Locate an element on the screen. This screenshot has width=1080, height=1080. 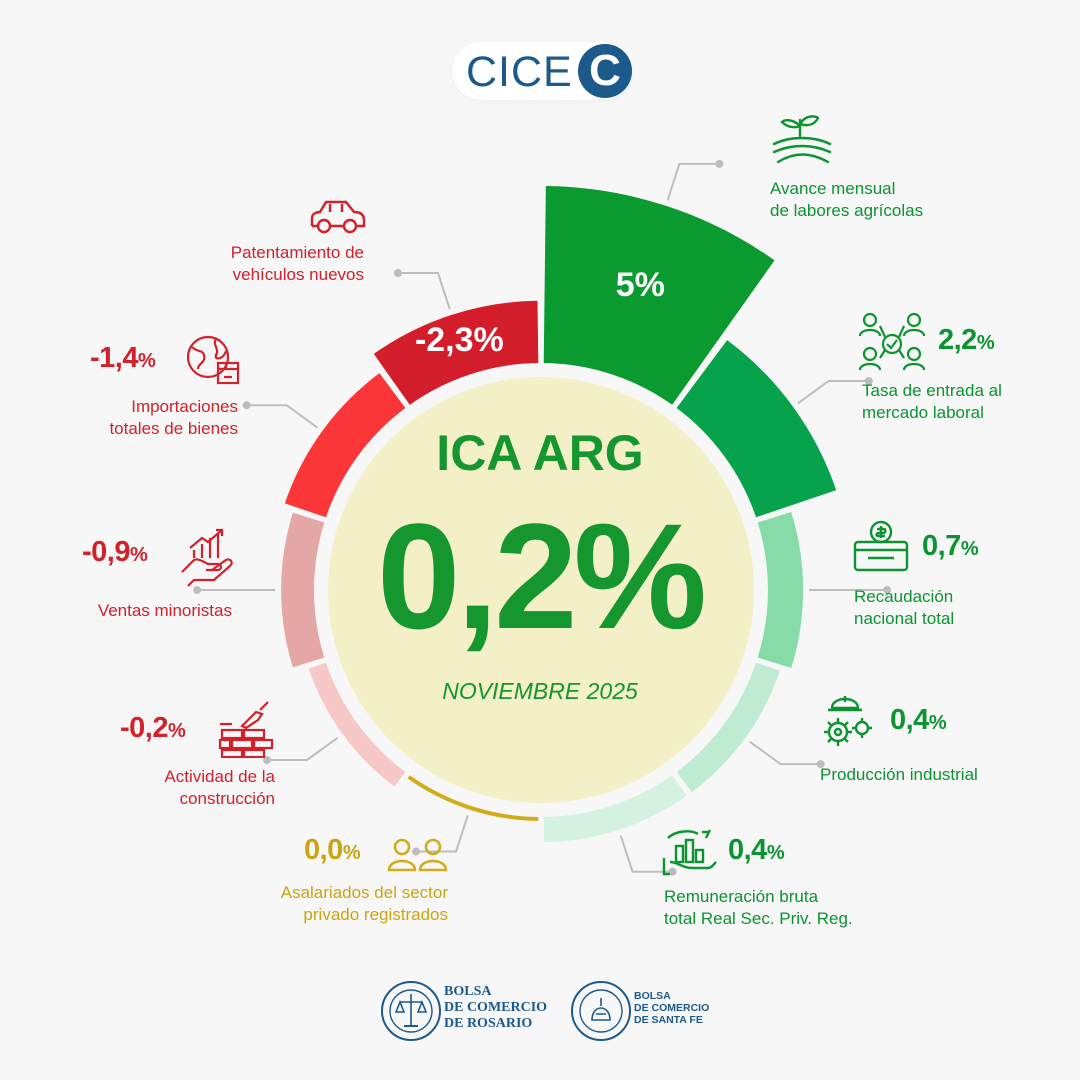
label-patentamiento-line2: vehículos nuevos is located at coordinates (298, 274).